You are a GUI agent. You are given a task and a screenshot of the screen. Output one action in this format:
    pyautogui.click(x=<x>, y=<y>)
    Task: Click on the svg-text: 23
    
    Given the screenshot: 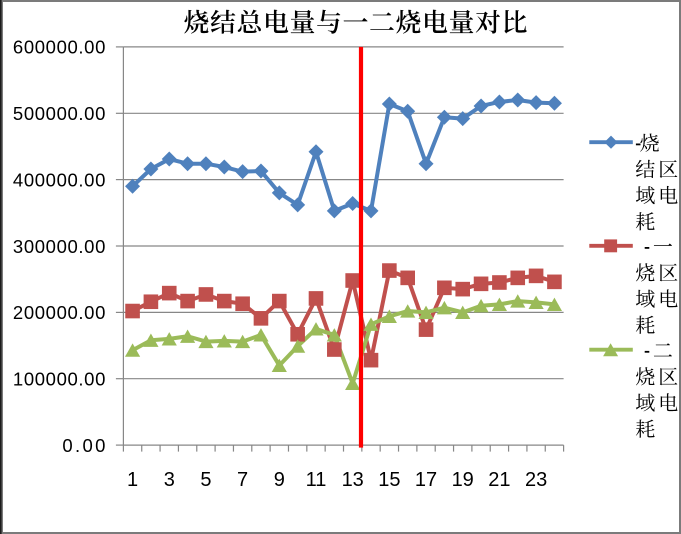 What is the action you would take?
    pyautogui.click(x=536, y=480)
    